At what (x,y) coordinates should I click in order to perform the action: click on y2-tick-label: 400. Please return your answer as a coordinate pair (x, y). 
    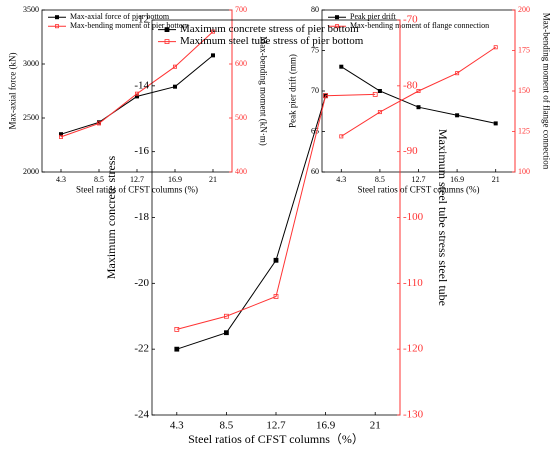
    Looking at the image, I should click on (241, 171).